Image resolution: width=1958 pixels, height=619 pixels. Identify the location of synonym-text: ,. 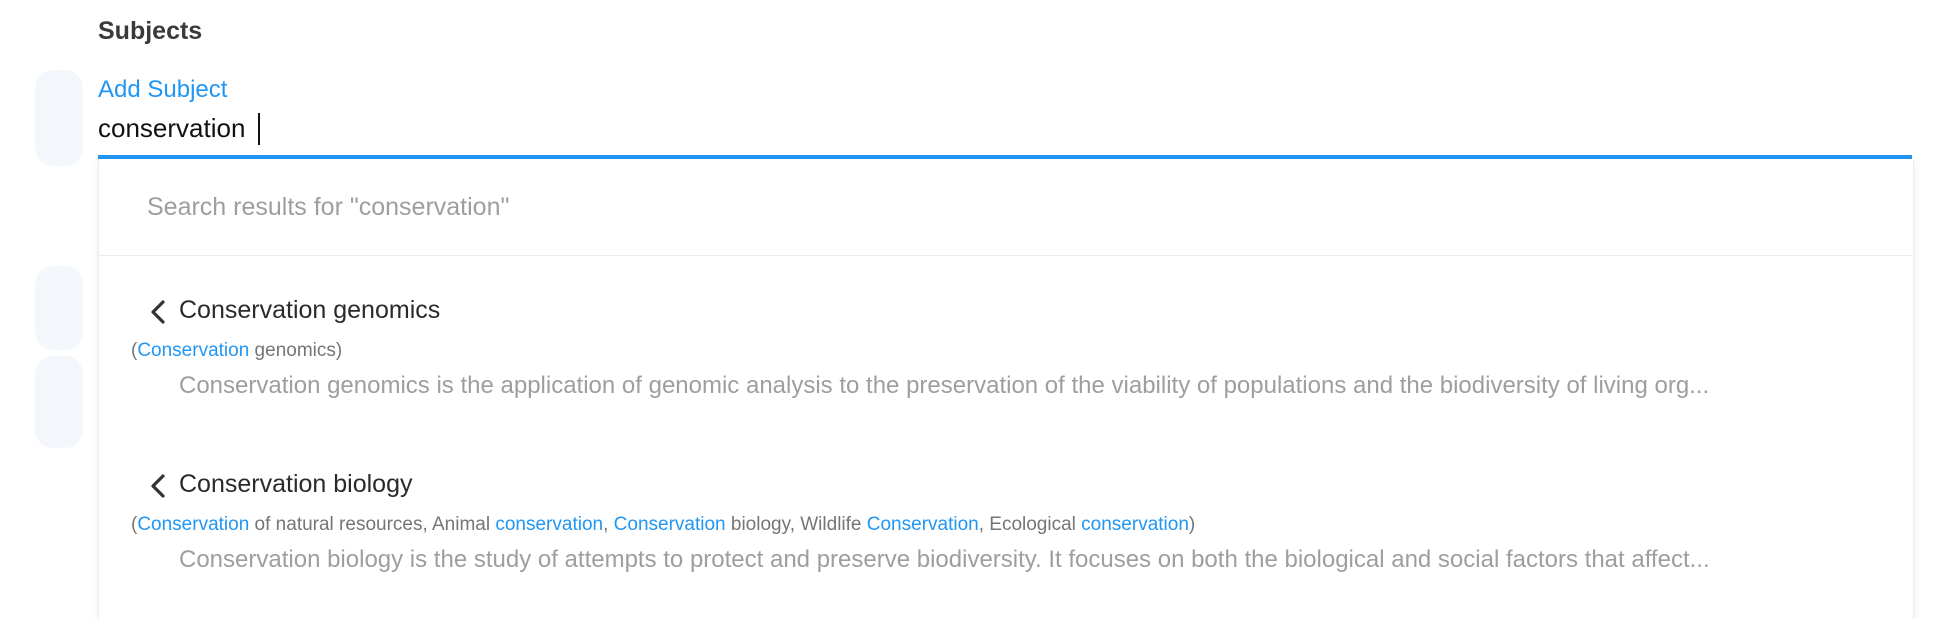
(608, 524).